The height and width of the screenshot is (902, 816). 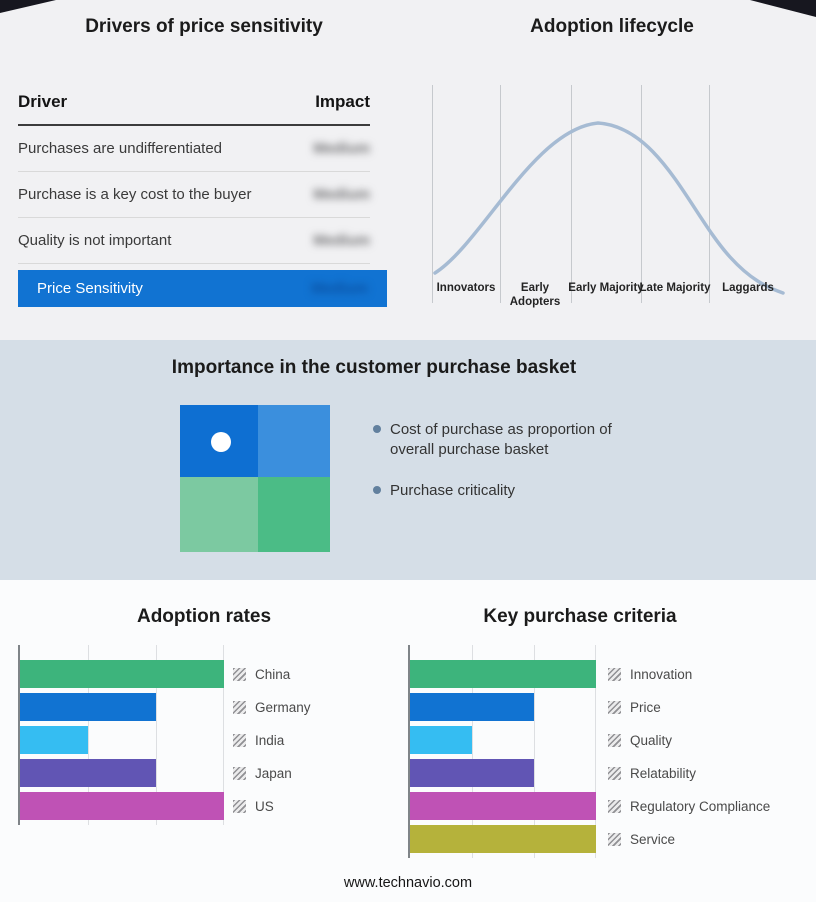 I want to click on bar-price, so click(x=472, y=706).